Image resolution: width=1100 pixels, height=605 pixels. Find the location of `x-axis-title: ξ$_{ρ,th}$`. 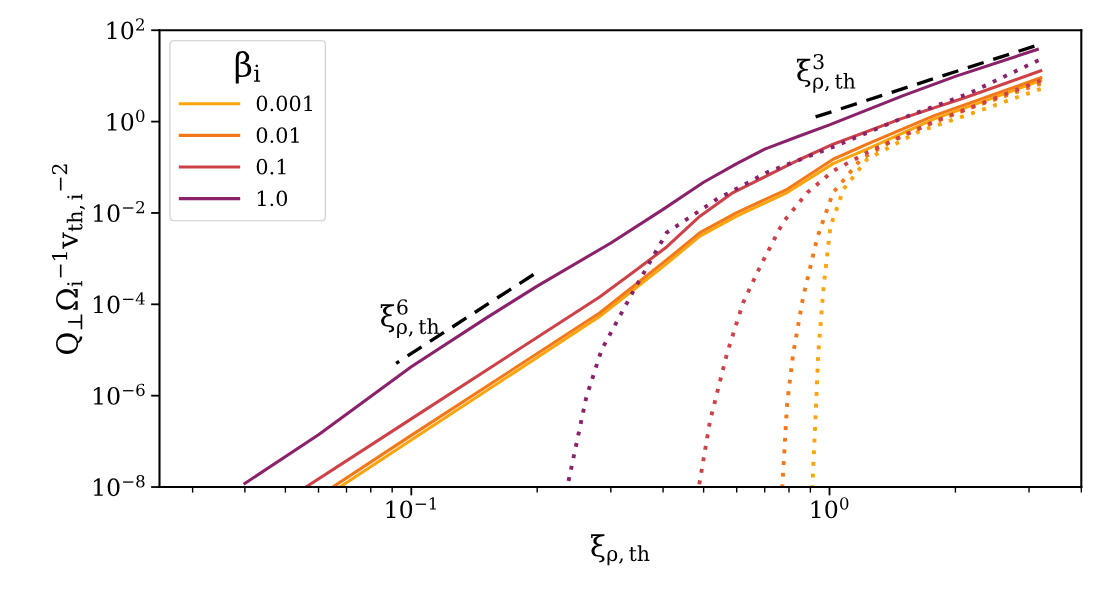

x-axis-title: ξ$_{ρ,th}$ is located at coordinates (620, 550).